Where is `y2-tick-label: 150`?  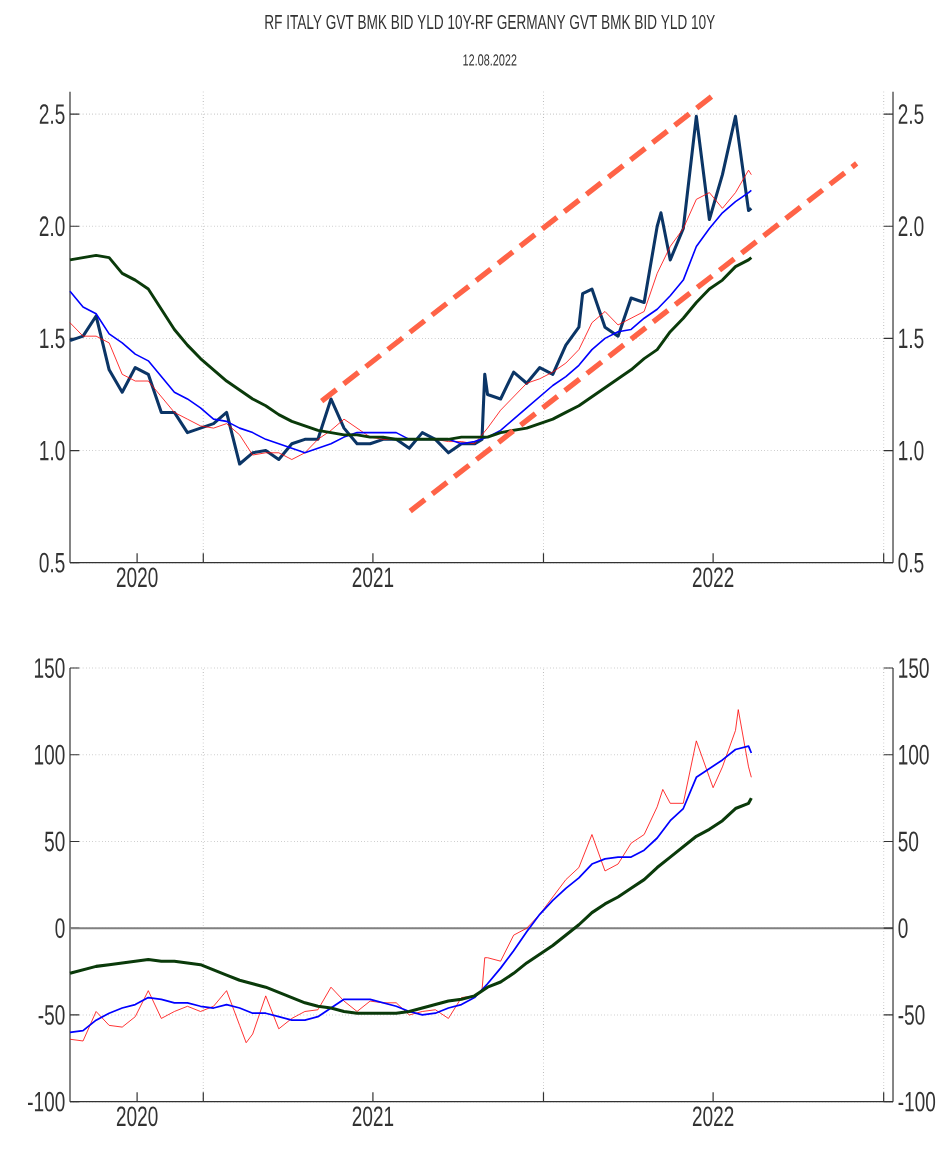 y2-tick-label: 150 is located at coordinates (914, 668).